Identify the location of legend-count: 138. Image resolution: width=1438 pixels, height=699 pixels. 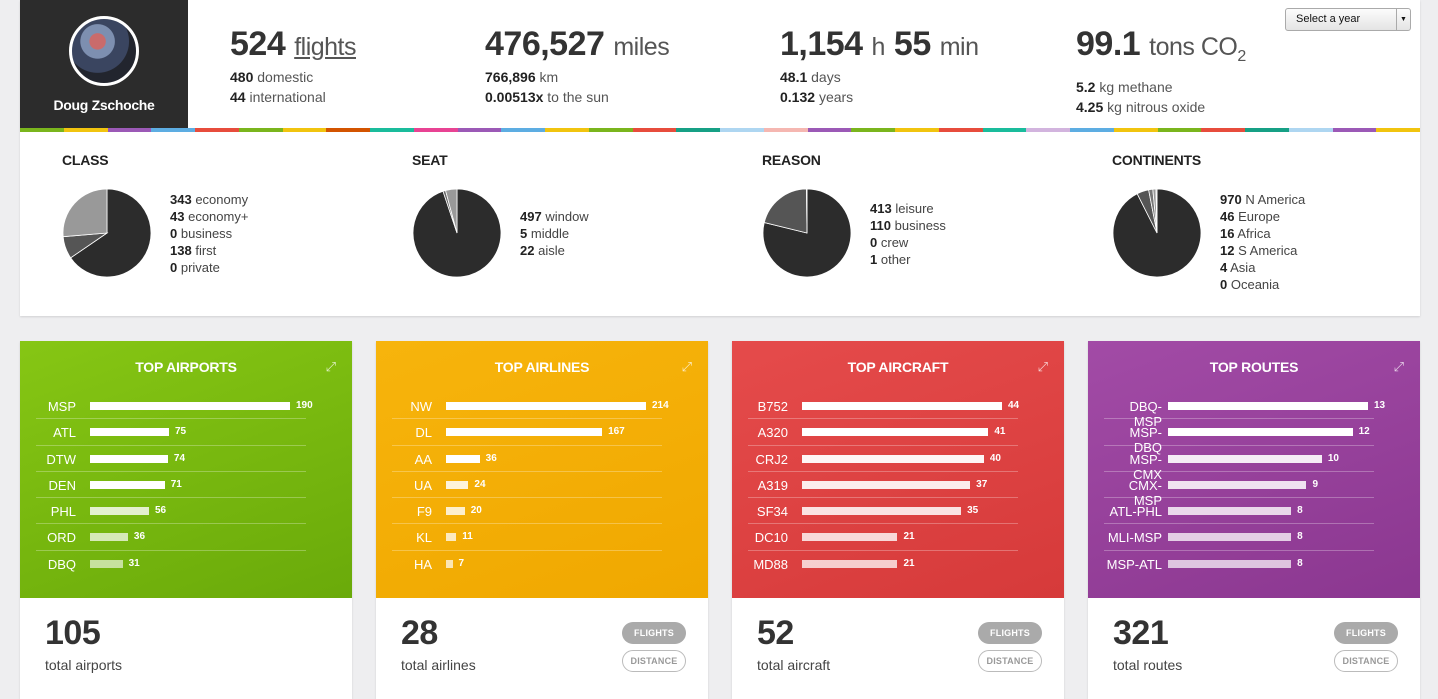
(181, 250).